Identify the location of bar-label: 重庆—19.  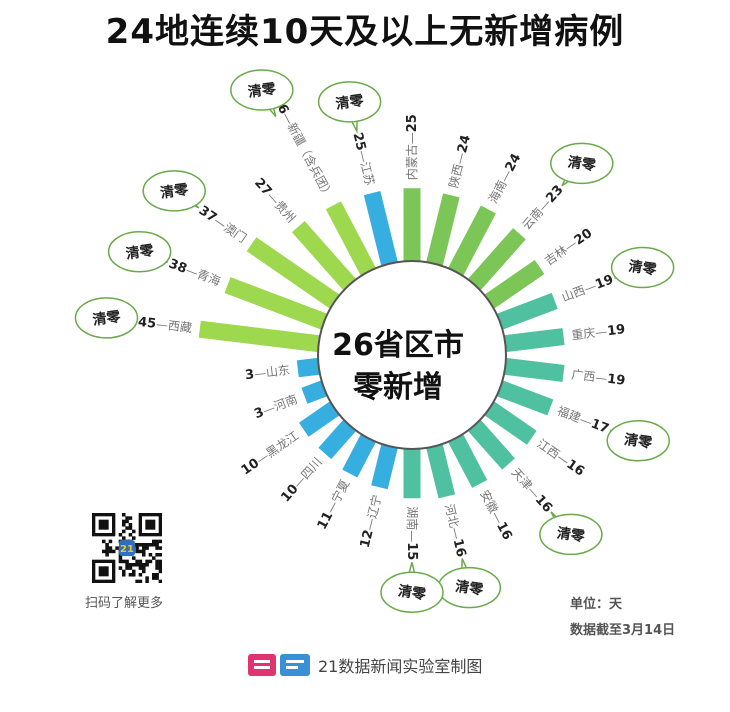
(599, 332).